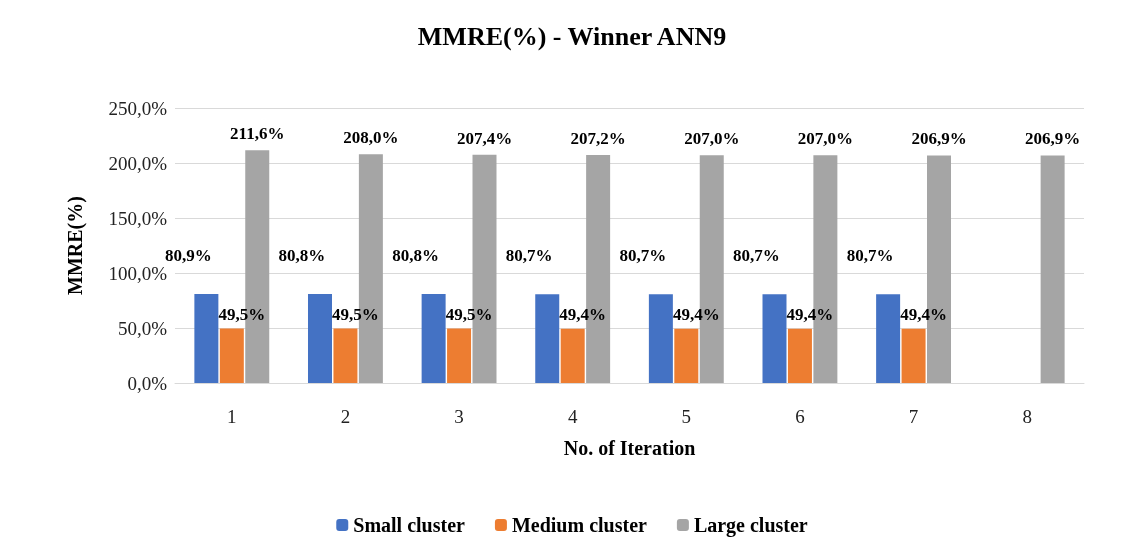 This screenshot has height=548, width=1144. Describe the element at coordinates (459, 416) in the screenshot. I see `x-tick-label: 3` at that location.